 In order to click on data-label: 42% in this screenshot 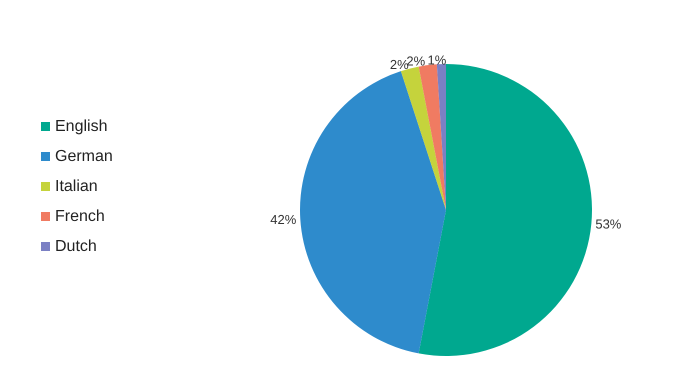, I will do `click(283, 219)`.